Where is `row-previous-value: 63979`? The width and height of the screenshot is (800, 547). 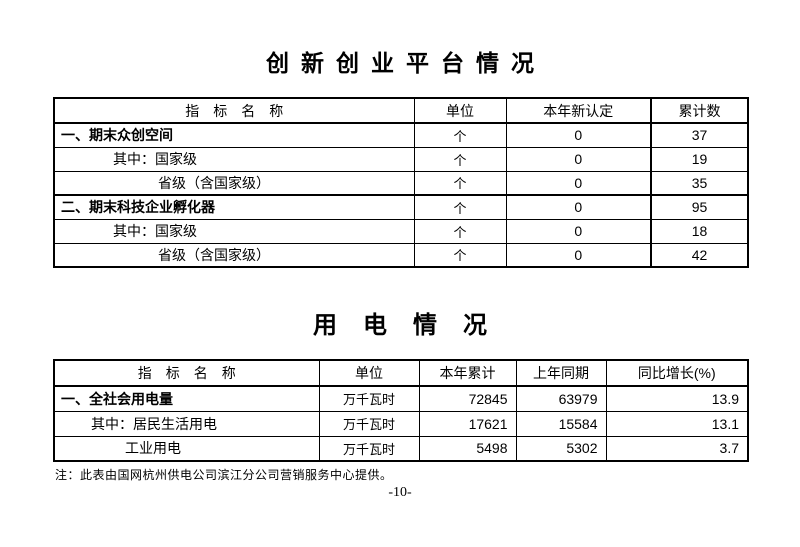
row-previous-value: 63979 is located at coordinates (561, 398).